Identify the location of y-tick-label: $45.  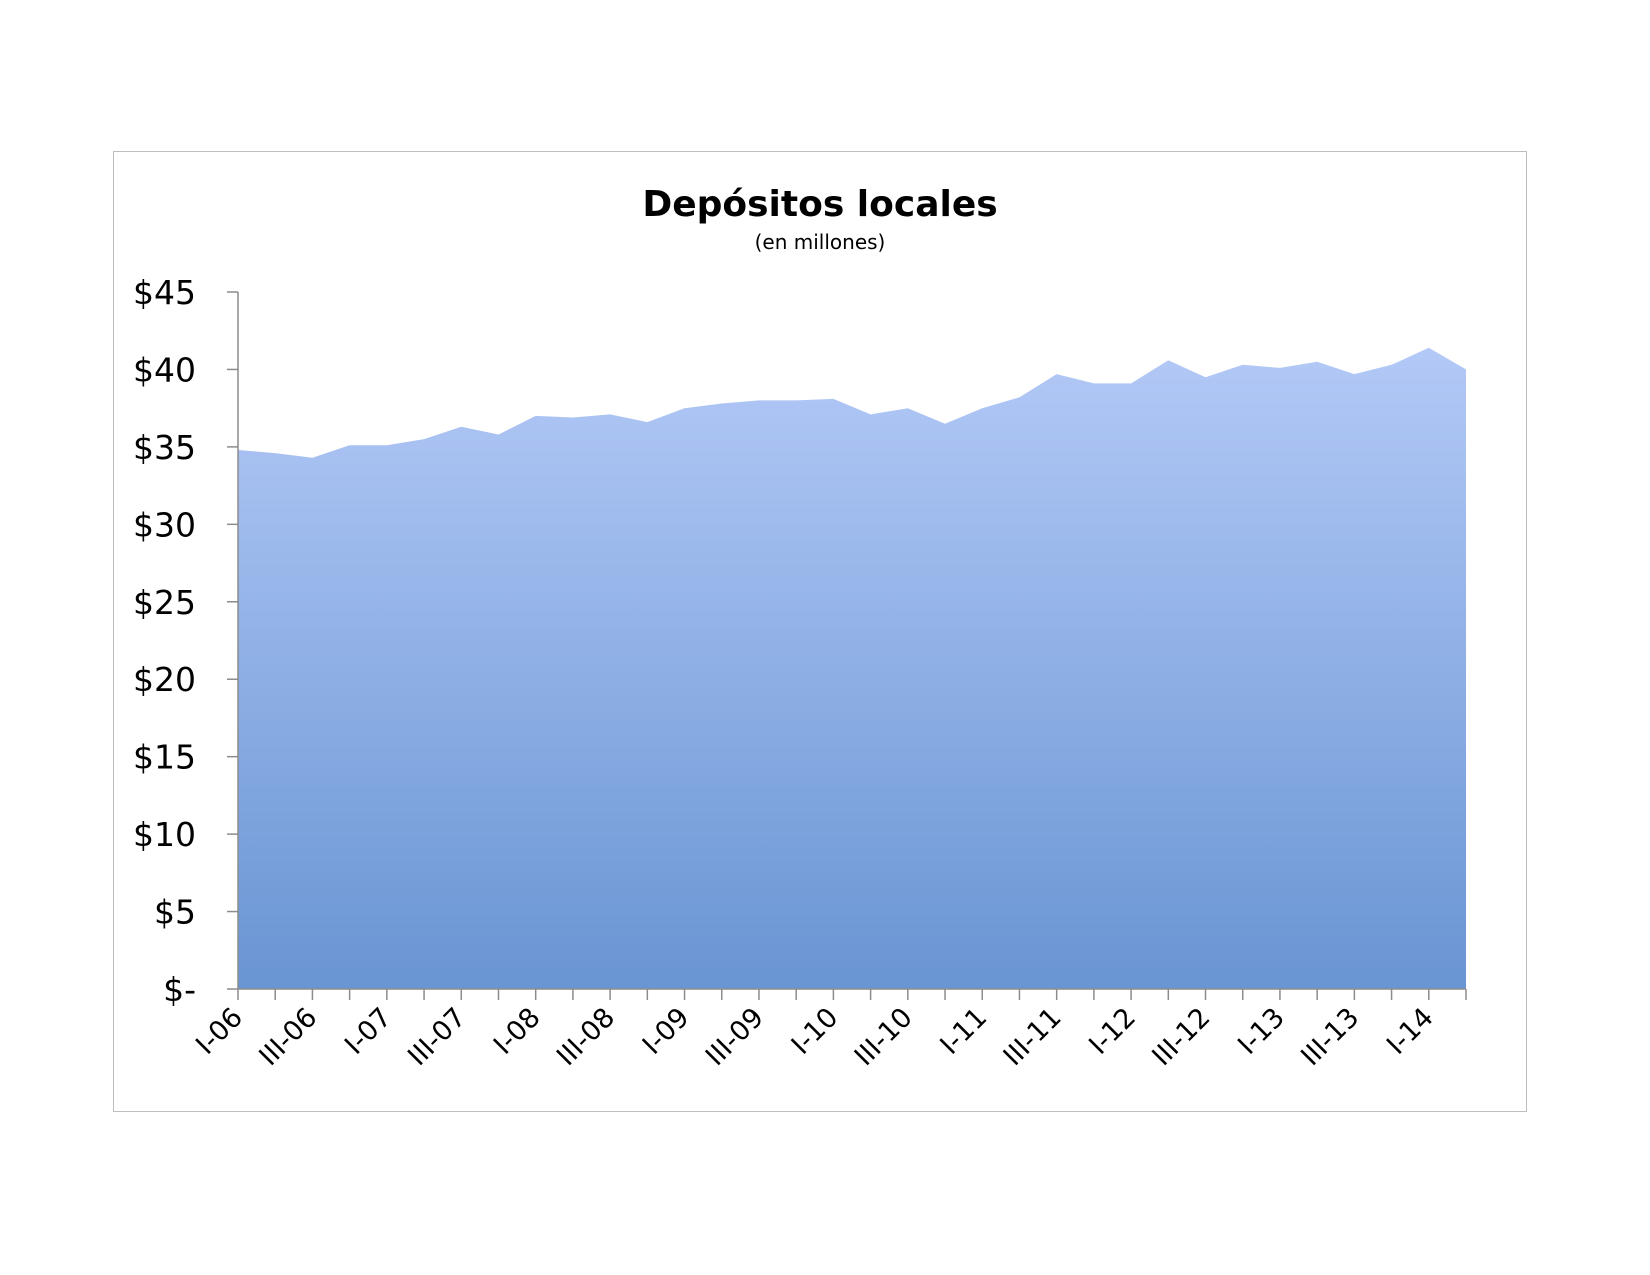
(164, 292).